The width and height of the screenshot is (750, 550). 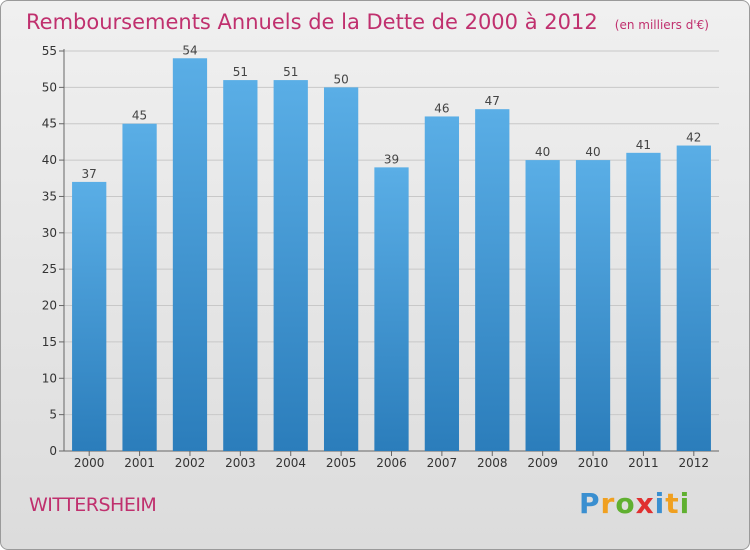 I want to click on y-tick-label: 30, so click(x=49, y=233).